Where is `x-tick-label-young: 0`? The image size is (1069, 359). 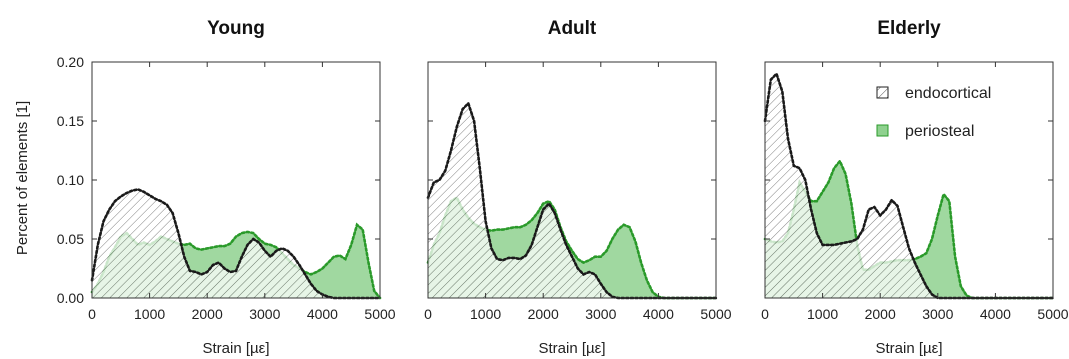 x-tick-label-young: 0 is located at coordinates (92, 314).